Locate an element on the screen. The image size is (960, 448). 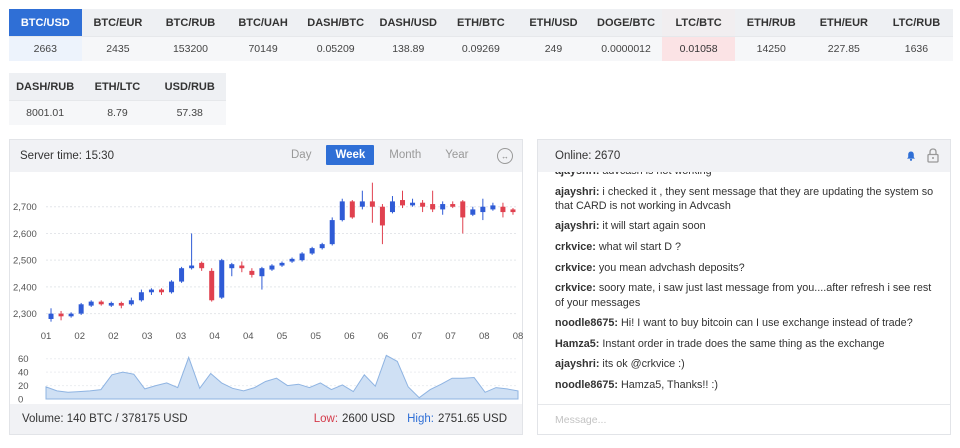
x-tick-label: 02 is located at coordinates (113, 336).